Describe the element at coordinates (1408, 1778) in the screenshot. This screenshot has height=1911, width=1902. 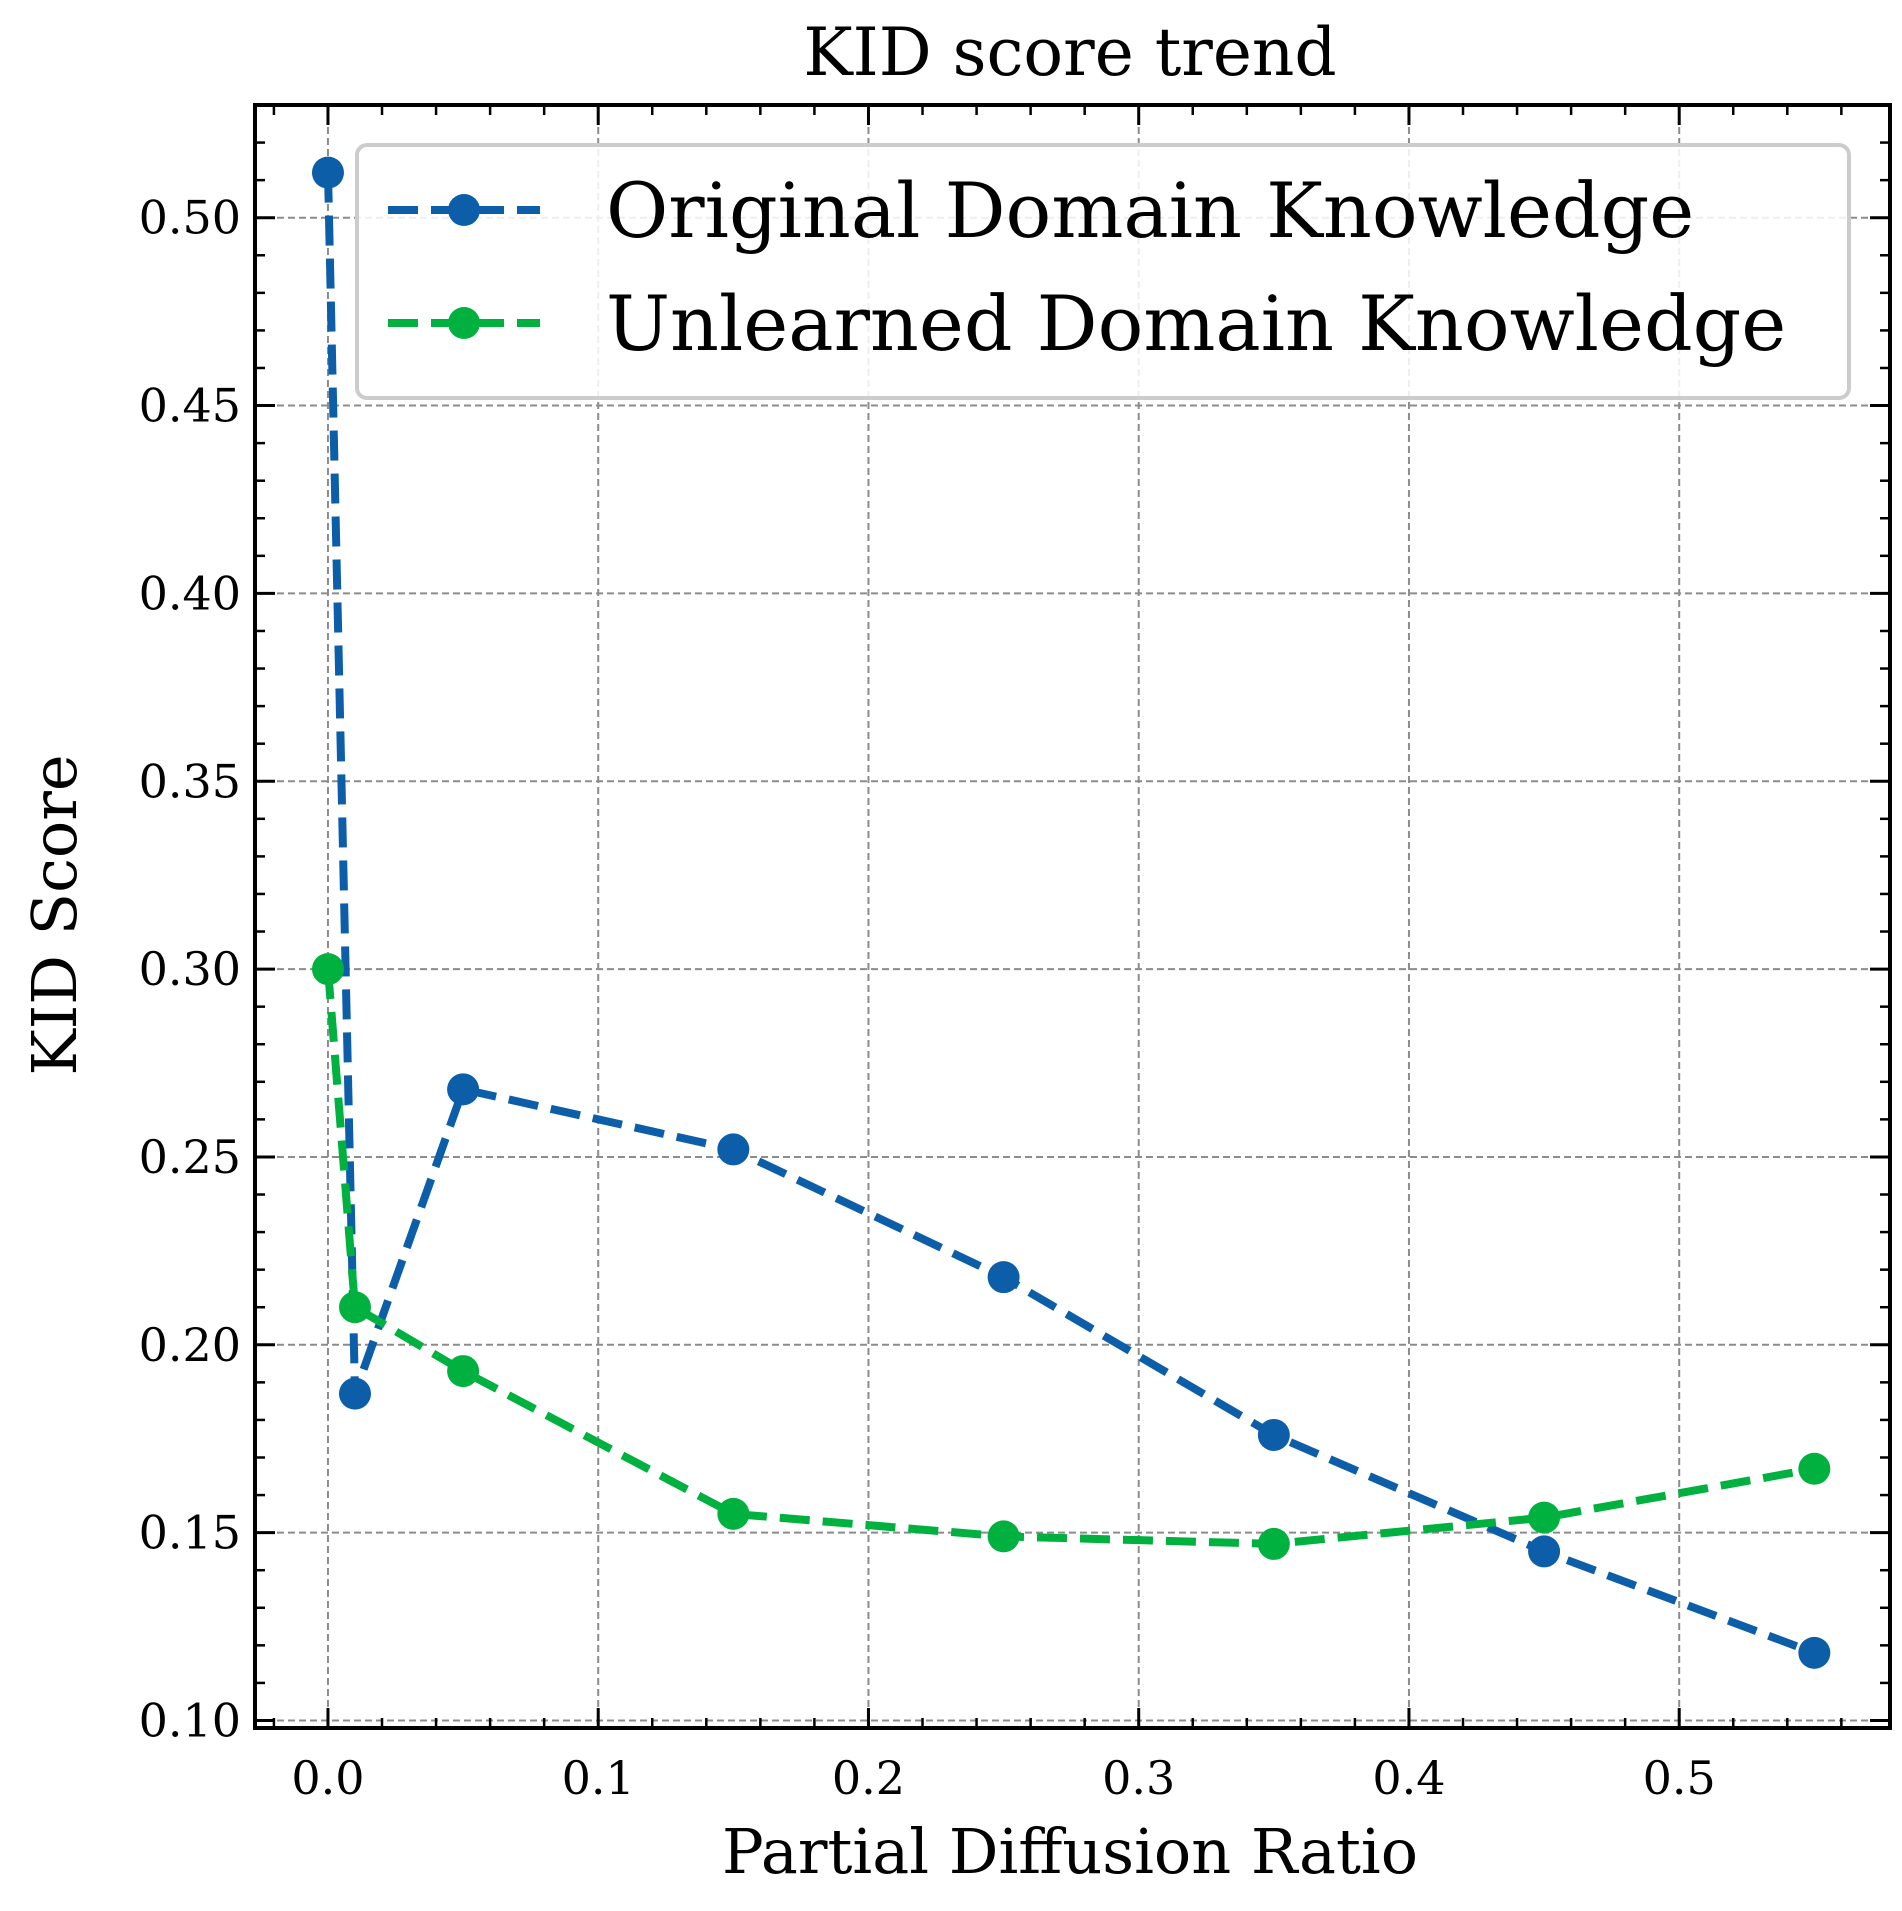
I see `x-tick-label: 0.4` at that location.